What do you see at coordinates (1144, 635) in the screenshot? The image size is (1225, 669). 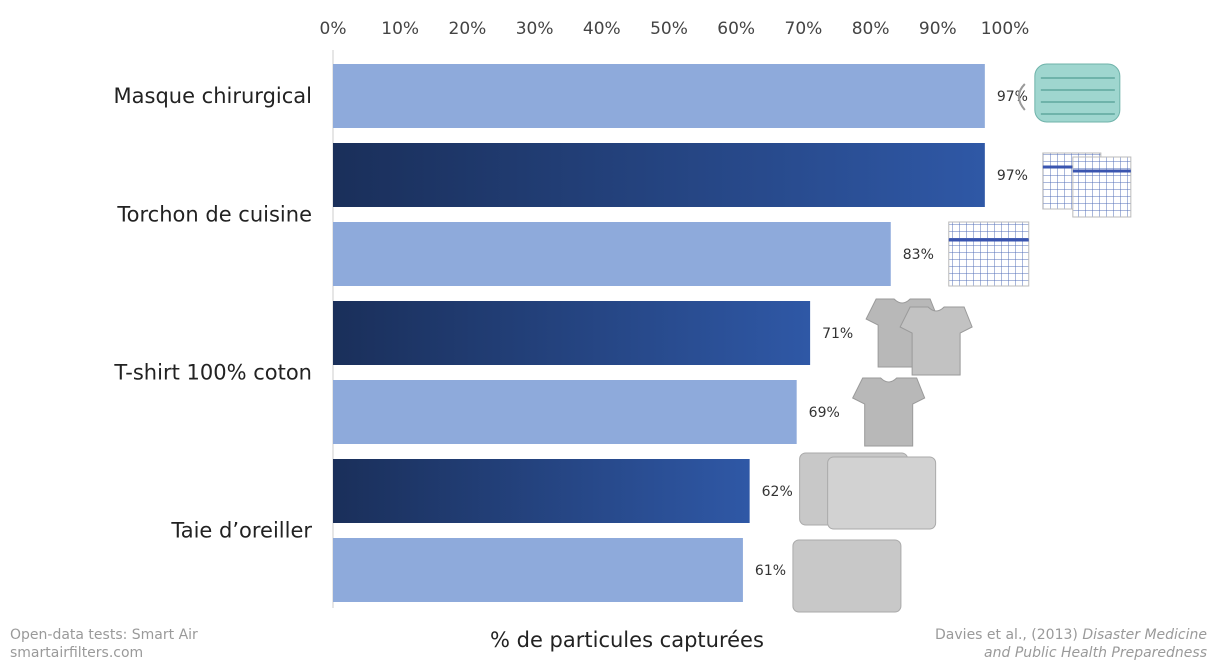 I see `citation-journal-1: Disaster Medicine` at bounding box center [1144, 635].